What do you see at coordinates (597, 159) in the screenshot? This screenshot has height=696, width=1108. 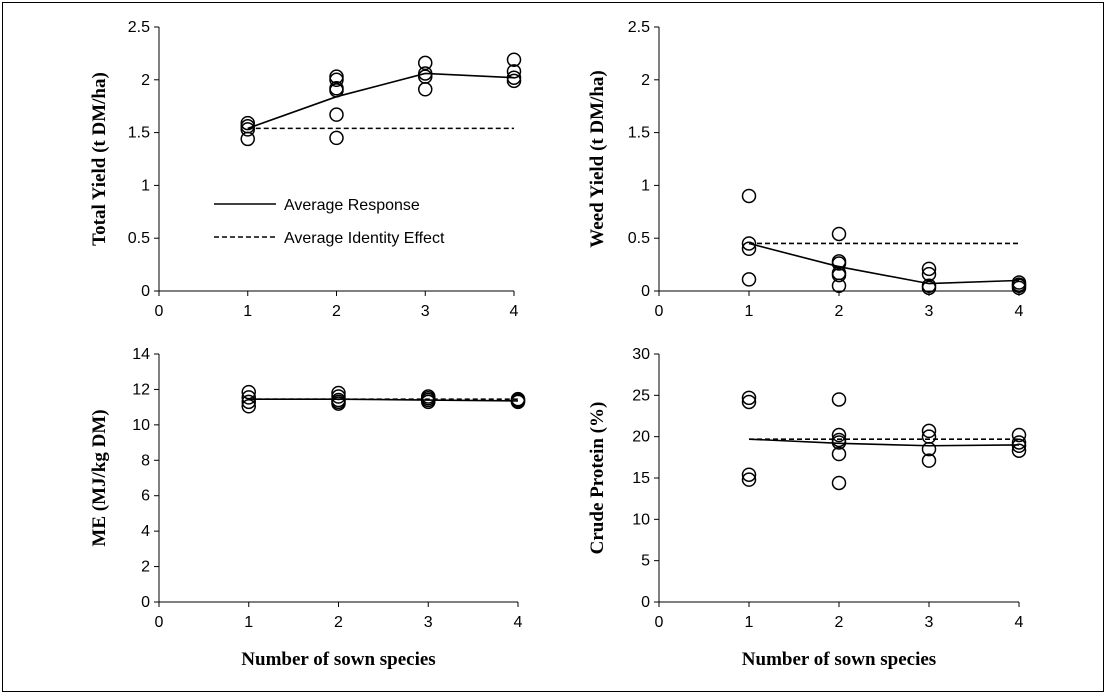 I see `y-axis-label: Weed Yield (t DM/ha)` at bounding box center [597, 159].